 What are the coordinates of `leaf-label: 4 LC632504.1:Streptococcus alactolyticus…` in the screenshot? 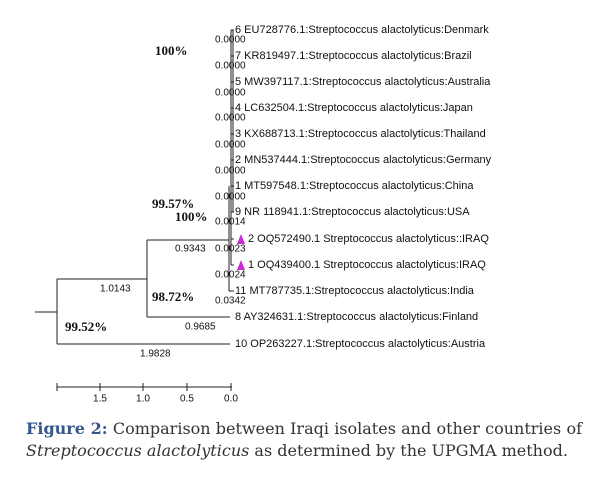 It's located at (354, 108).